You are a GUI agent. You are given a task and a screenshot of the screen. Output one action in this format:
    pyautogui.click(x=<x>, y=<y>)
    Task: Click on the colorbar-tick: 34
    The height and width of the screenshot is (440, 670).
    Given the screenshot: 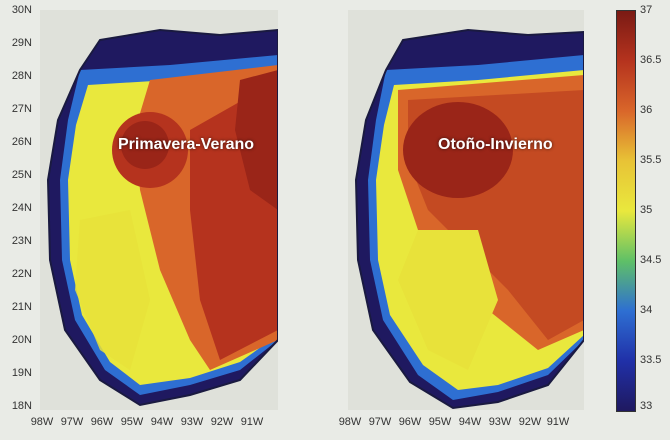 What is the action you would take?
    pyautogui.click(x=646, y=310)
    